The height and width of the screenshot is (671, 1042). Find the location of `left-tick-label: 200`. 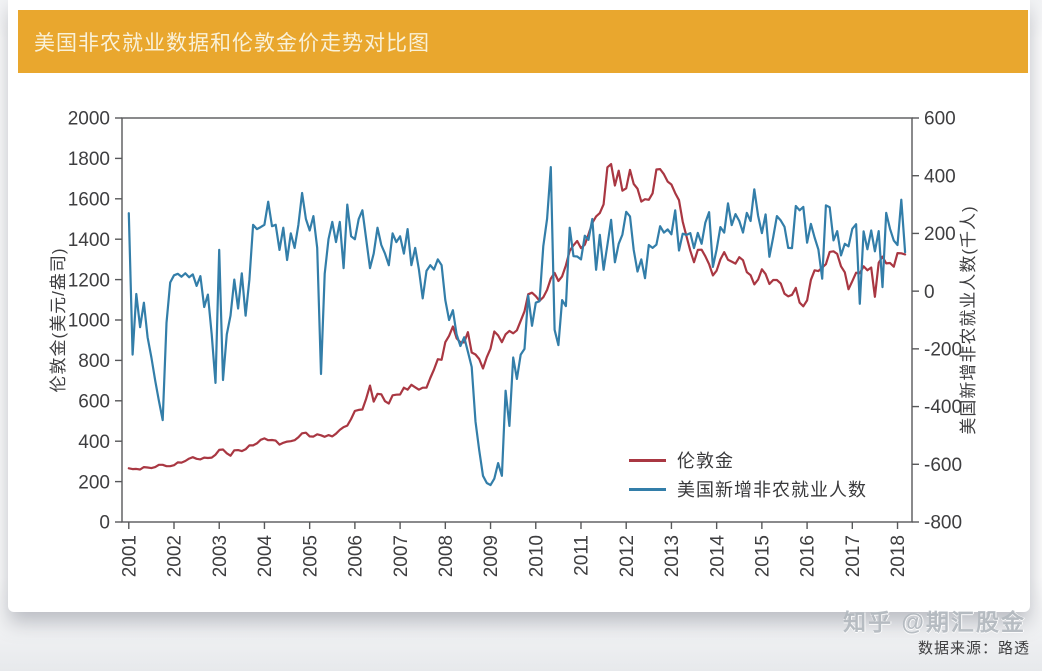

left-tick-label: 200 is located at coordinates (94, 482).